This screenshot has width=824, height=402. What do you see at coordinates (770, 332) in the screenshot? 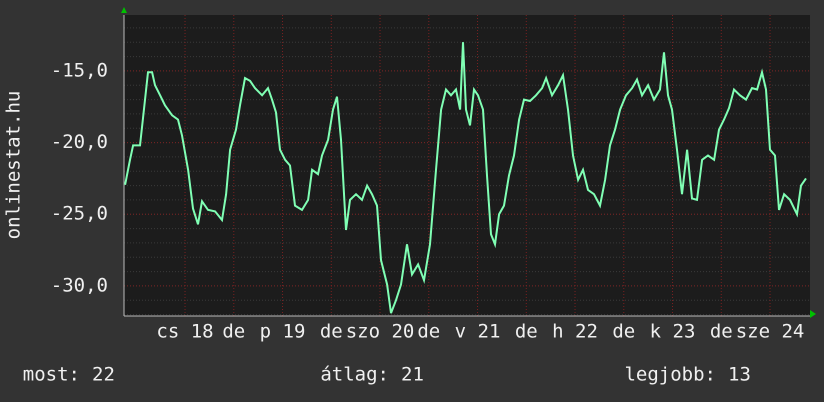
I see `x-tick-label: sze 24` at bounding box center [770, 332].